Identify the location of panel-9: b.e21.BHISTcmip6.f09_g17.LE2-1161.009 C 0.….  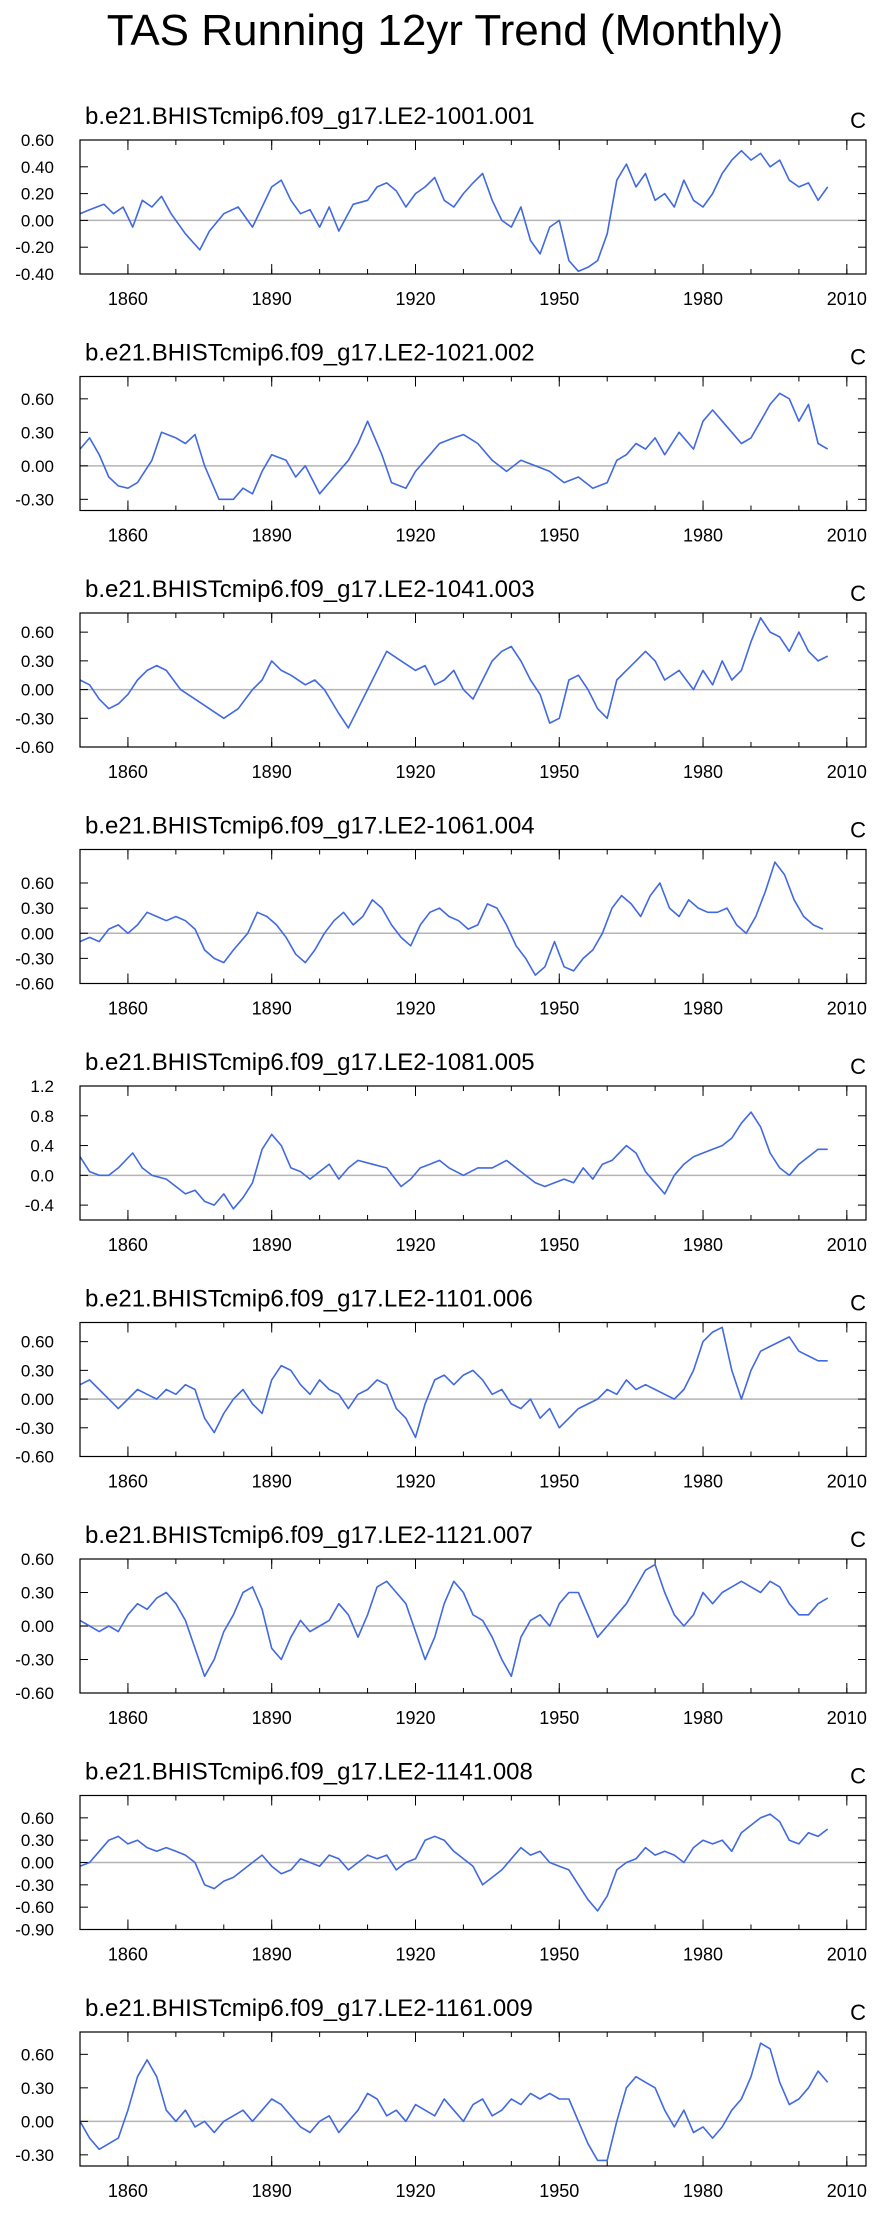
(441, 2098).